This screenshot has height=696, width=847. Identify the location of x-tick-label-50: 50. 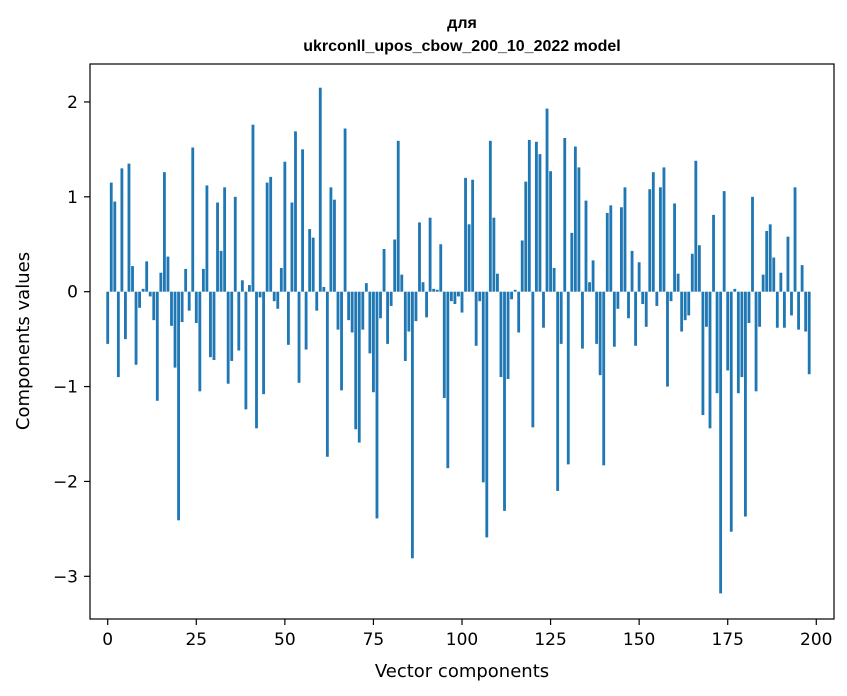
(285, 640).